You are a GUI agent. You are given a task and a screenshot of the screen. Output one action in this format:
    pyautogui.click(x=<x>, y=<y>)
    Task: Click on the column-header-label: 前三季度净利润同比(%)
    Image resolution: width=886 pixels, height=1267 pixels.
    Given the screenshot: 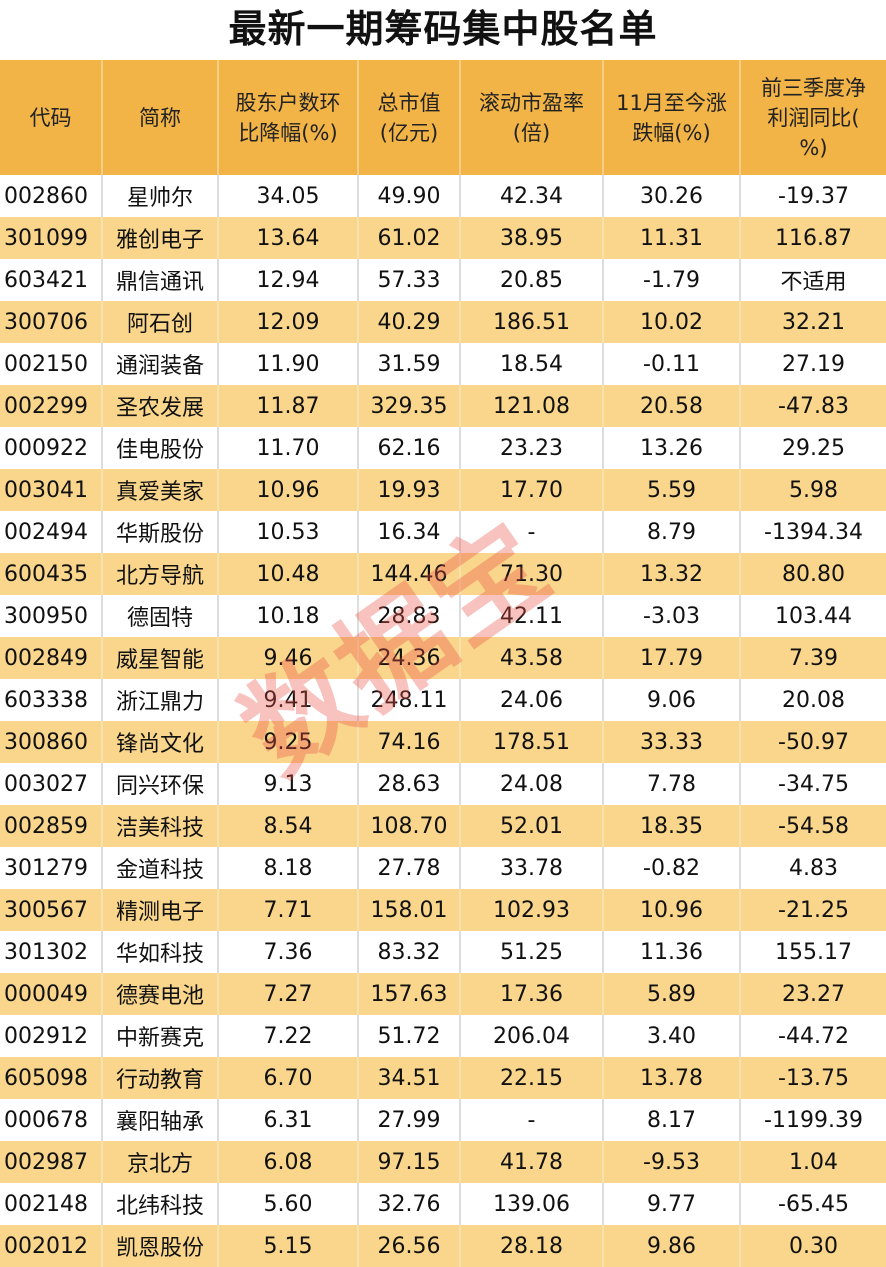 What is the action you would take?
    pyautogui.click(x=813, y=117)
    